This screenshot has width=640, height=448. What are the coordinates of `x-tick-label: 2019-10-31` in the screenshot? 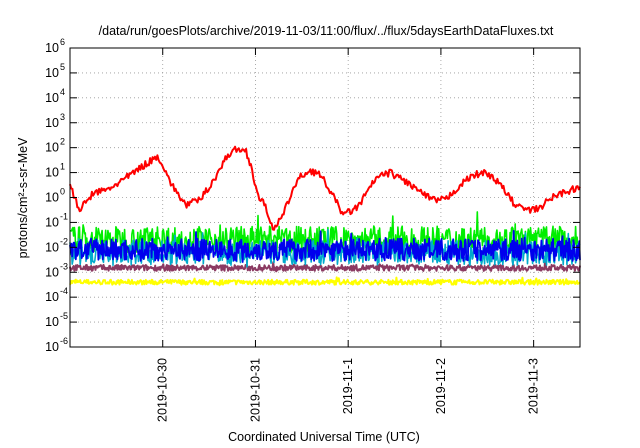 It's located at (255, 390).